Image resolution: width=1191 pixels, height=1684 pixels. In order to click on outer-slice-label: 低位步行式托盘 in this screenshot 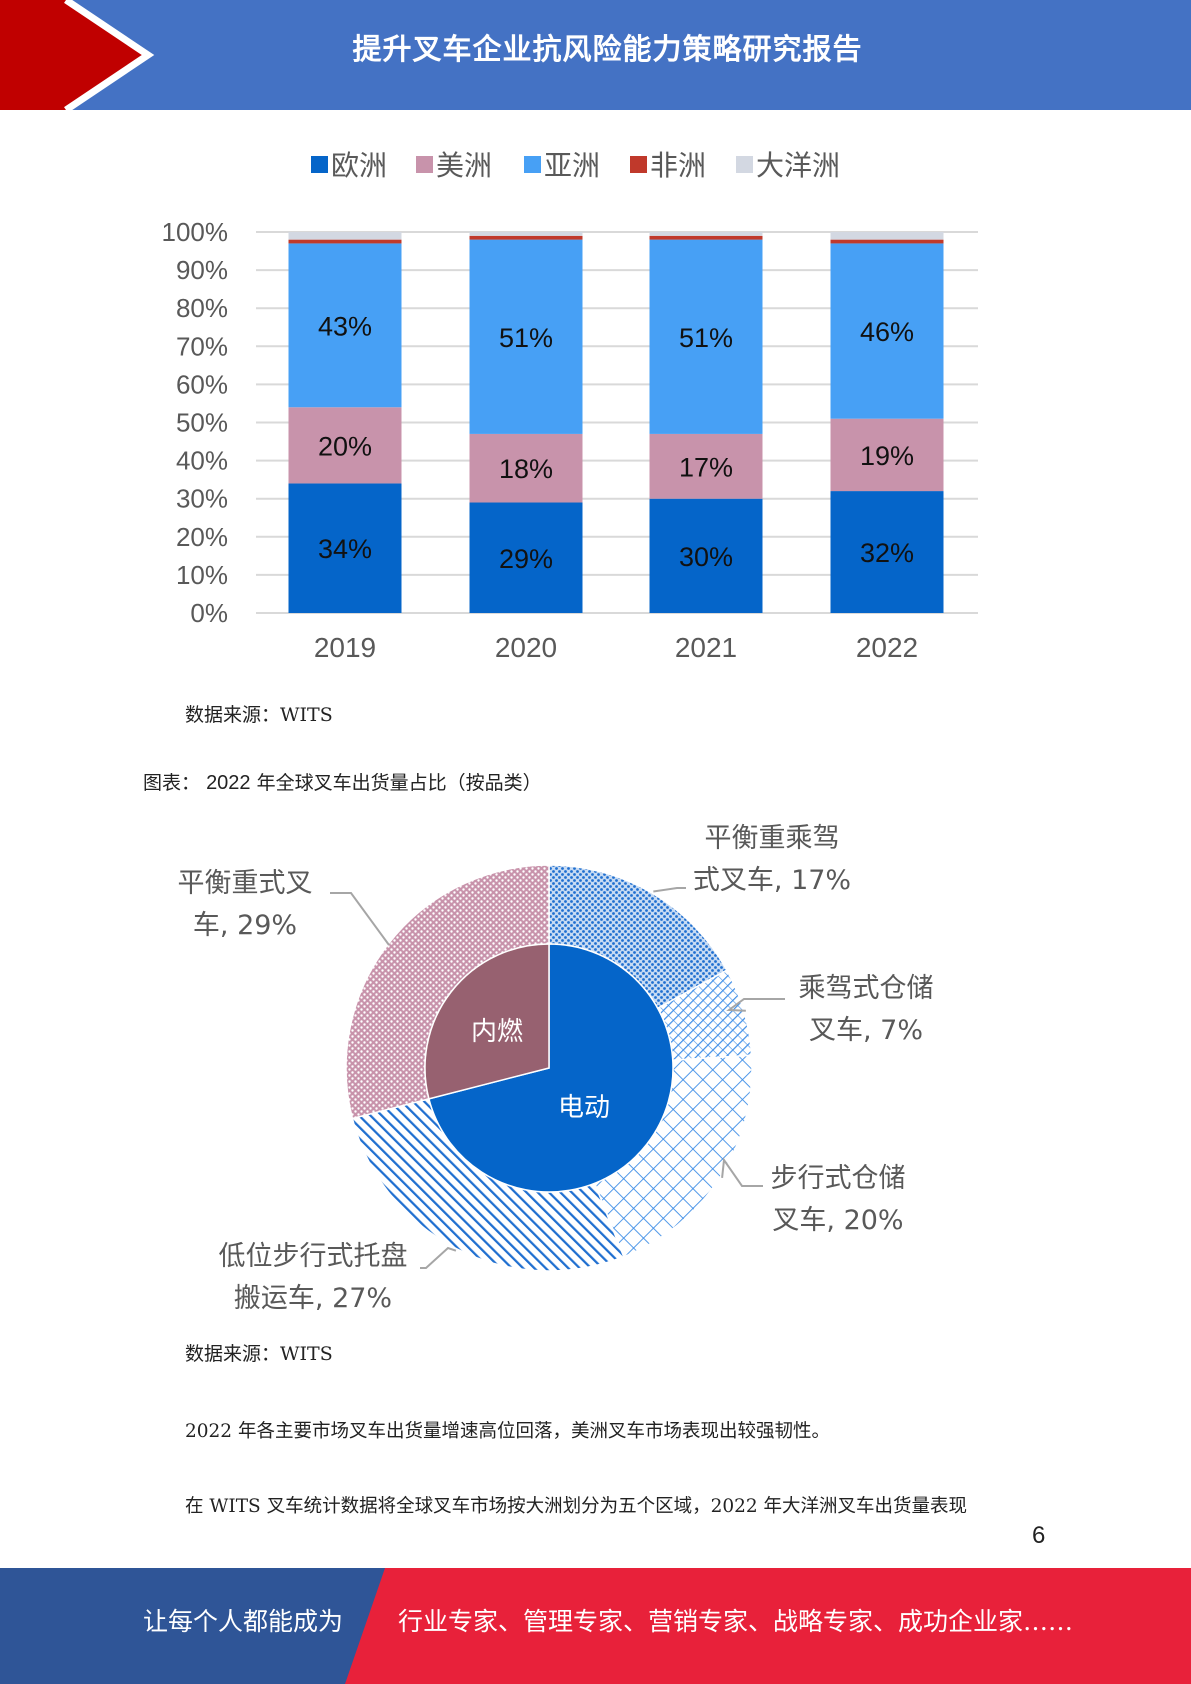, I will do `click(313, 1256)`.